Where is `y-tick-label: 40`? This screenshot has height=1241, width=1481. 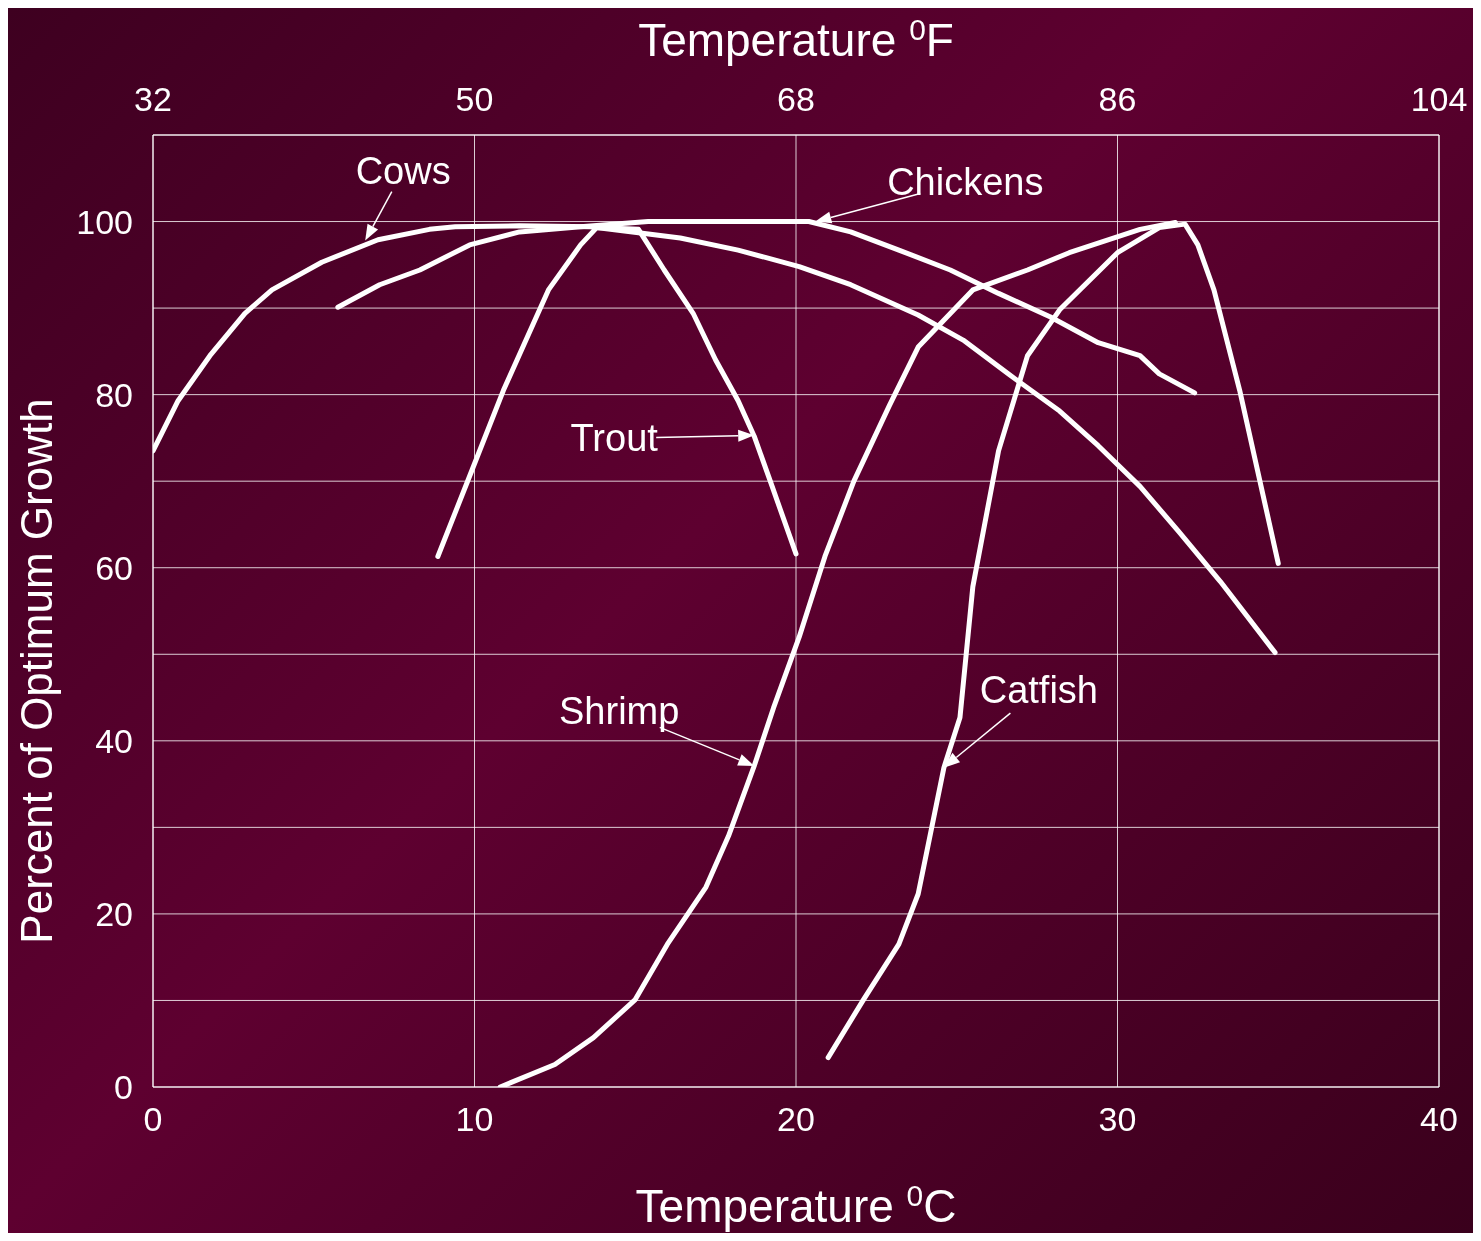
y-tick-label: 40 is located at coordinates (114, 740).